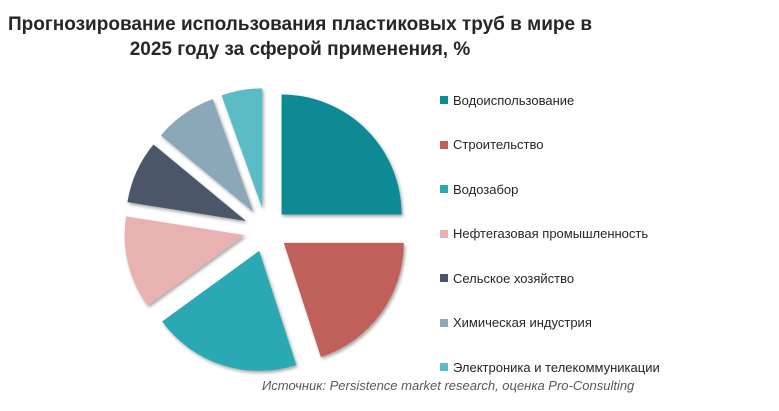 The width and height of the screenshot is (779, 411). I want to click on legend-item: Нефтегазовая промышленность, so click(550, 234).